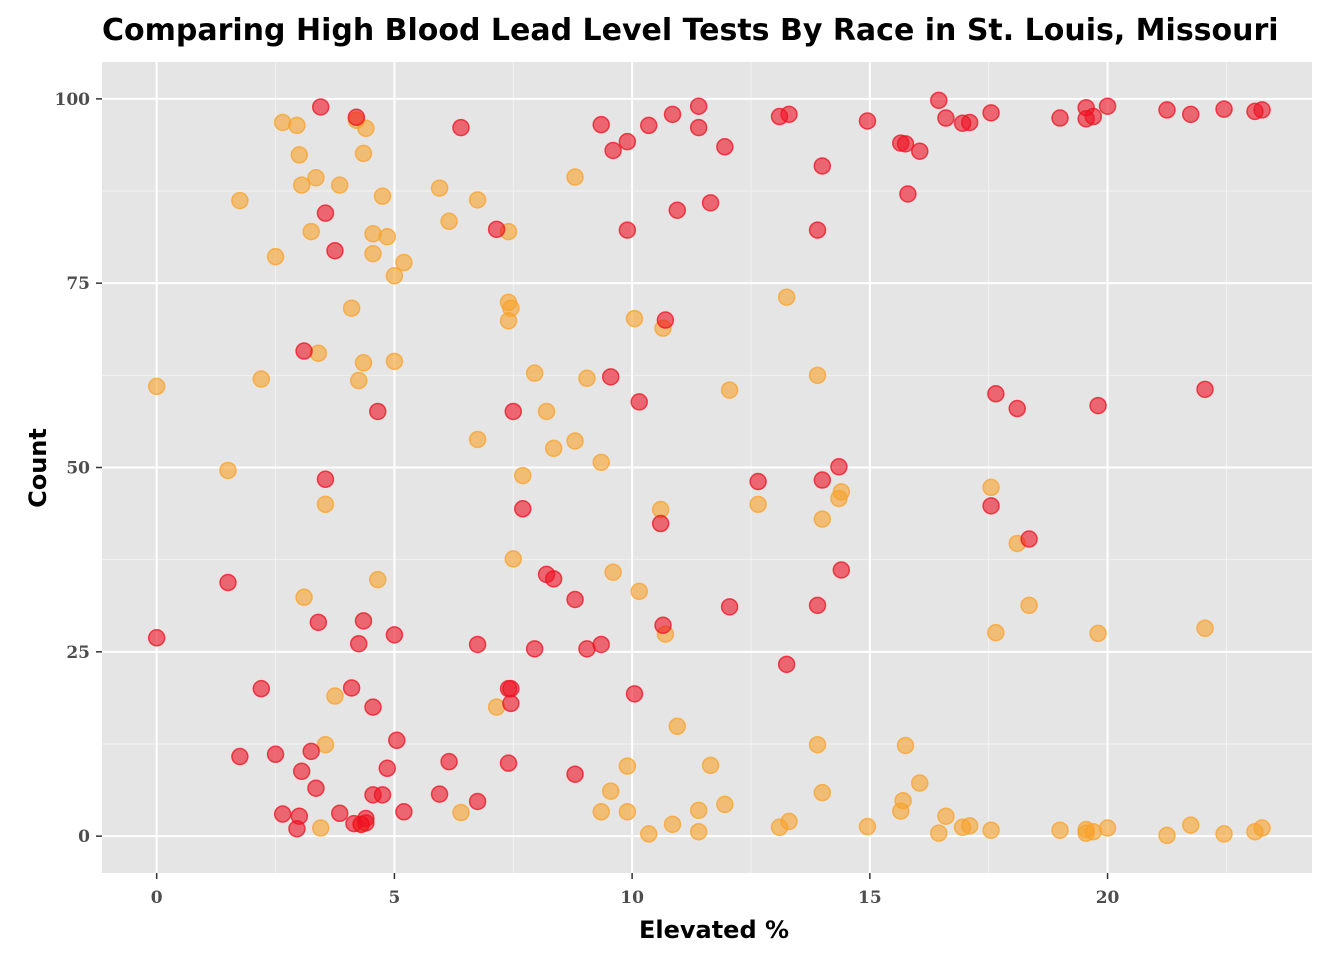  What do you see at coordinates (394, 898) in the screenshot?
I see `x-tick-label: 5` at bounding box center [394, 898].